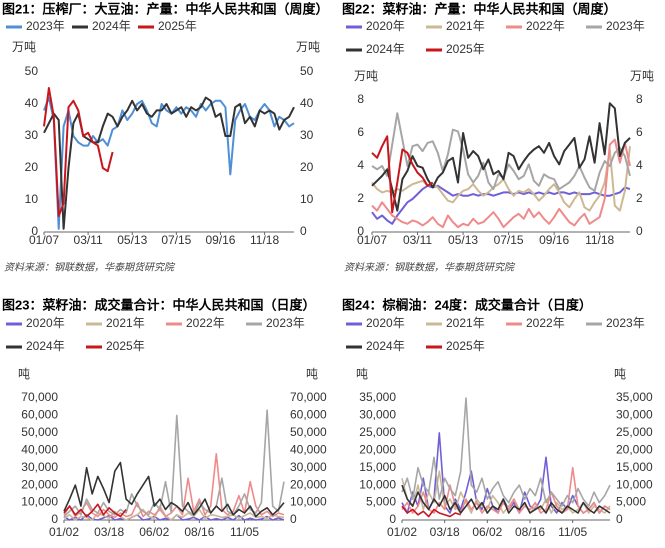  I want to click on y2-tick-label: 40,000, so click(308, 449).